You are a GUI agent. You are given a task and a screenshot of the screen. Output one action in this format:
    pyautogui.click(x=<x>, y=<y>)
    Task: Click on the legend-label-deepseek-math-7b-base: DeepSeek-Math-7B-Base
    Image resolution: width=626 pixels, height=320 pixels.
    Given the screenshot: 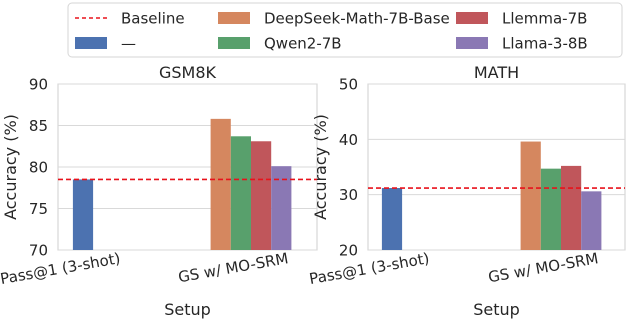 What is the action you would take?
    pyautogui.click(x=357, y=19)
    